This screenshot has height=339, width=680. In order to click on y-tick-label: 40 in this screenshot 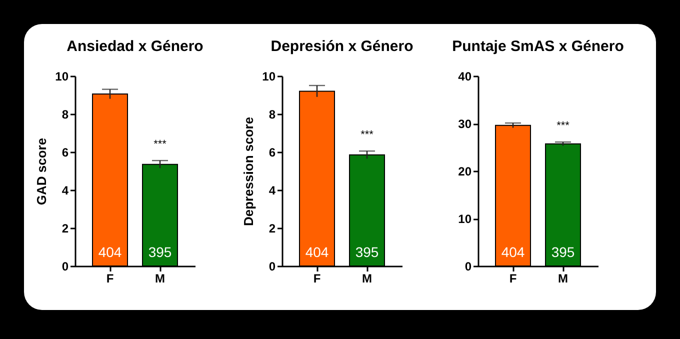, I will do `click(465, 77)`.